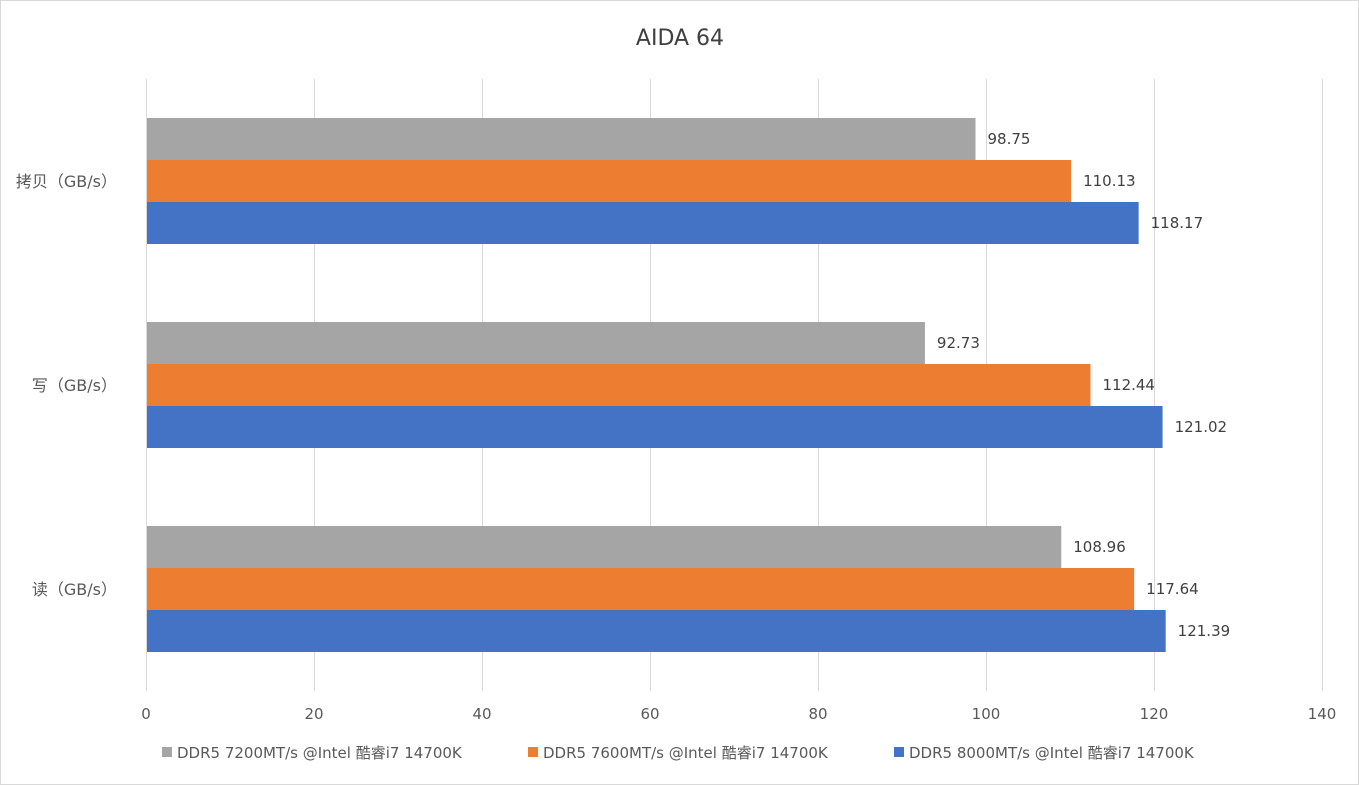 This screenshot has height=785, width=1359. Describe the element at coordinates (1201, 427) in the screenshot. I see `bar-data-label: 121.02` at that location.